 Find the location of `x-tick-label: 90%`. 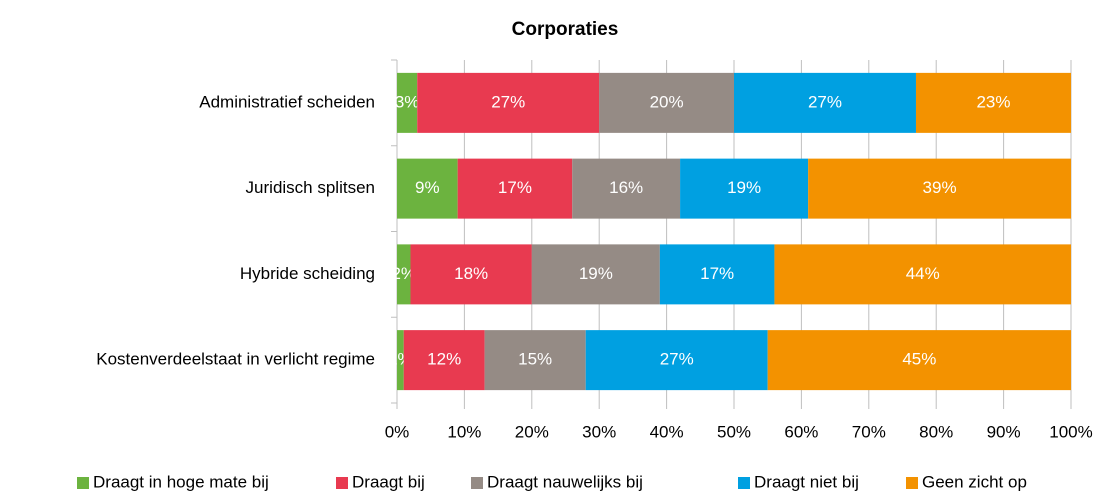

x-tick-label: 90% is located at coordinates (1004, 431).